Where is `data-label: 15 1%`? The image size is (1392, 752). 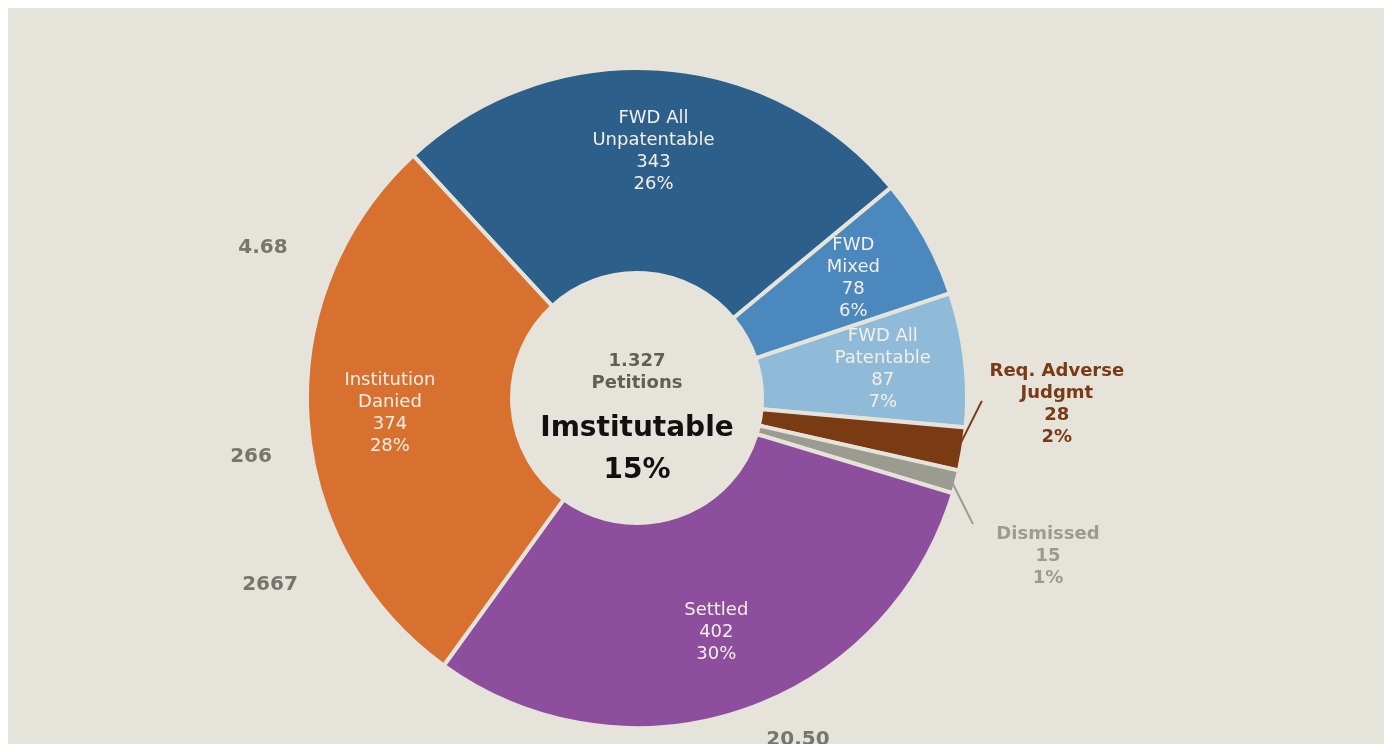
data-label: 15 1% is located at coordinates (1048, 566).